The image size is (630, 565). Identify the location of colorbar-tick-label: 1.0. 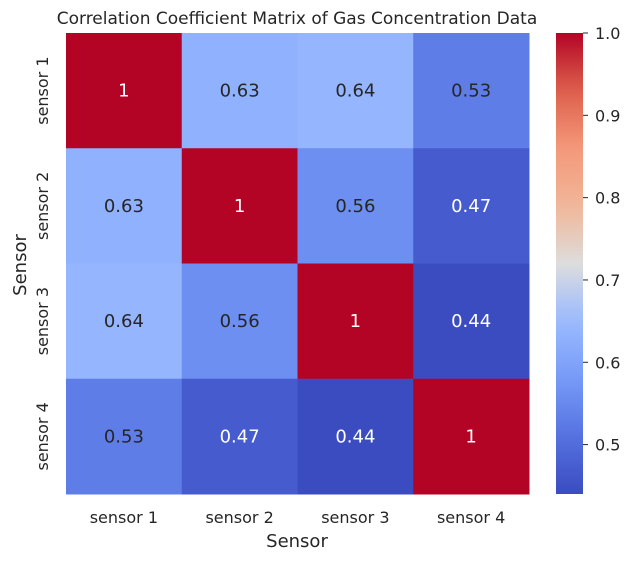
(607, 33).